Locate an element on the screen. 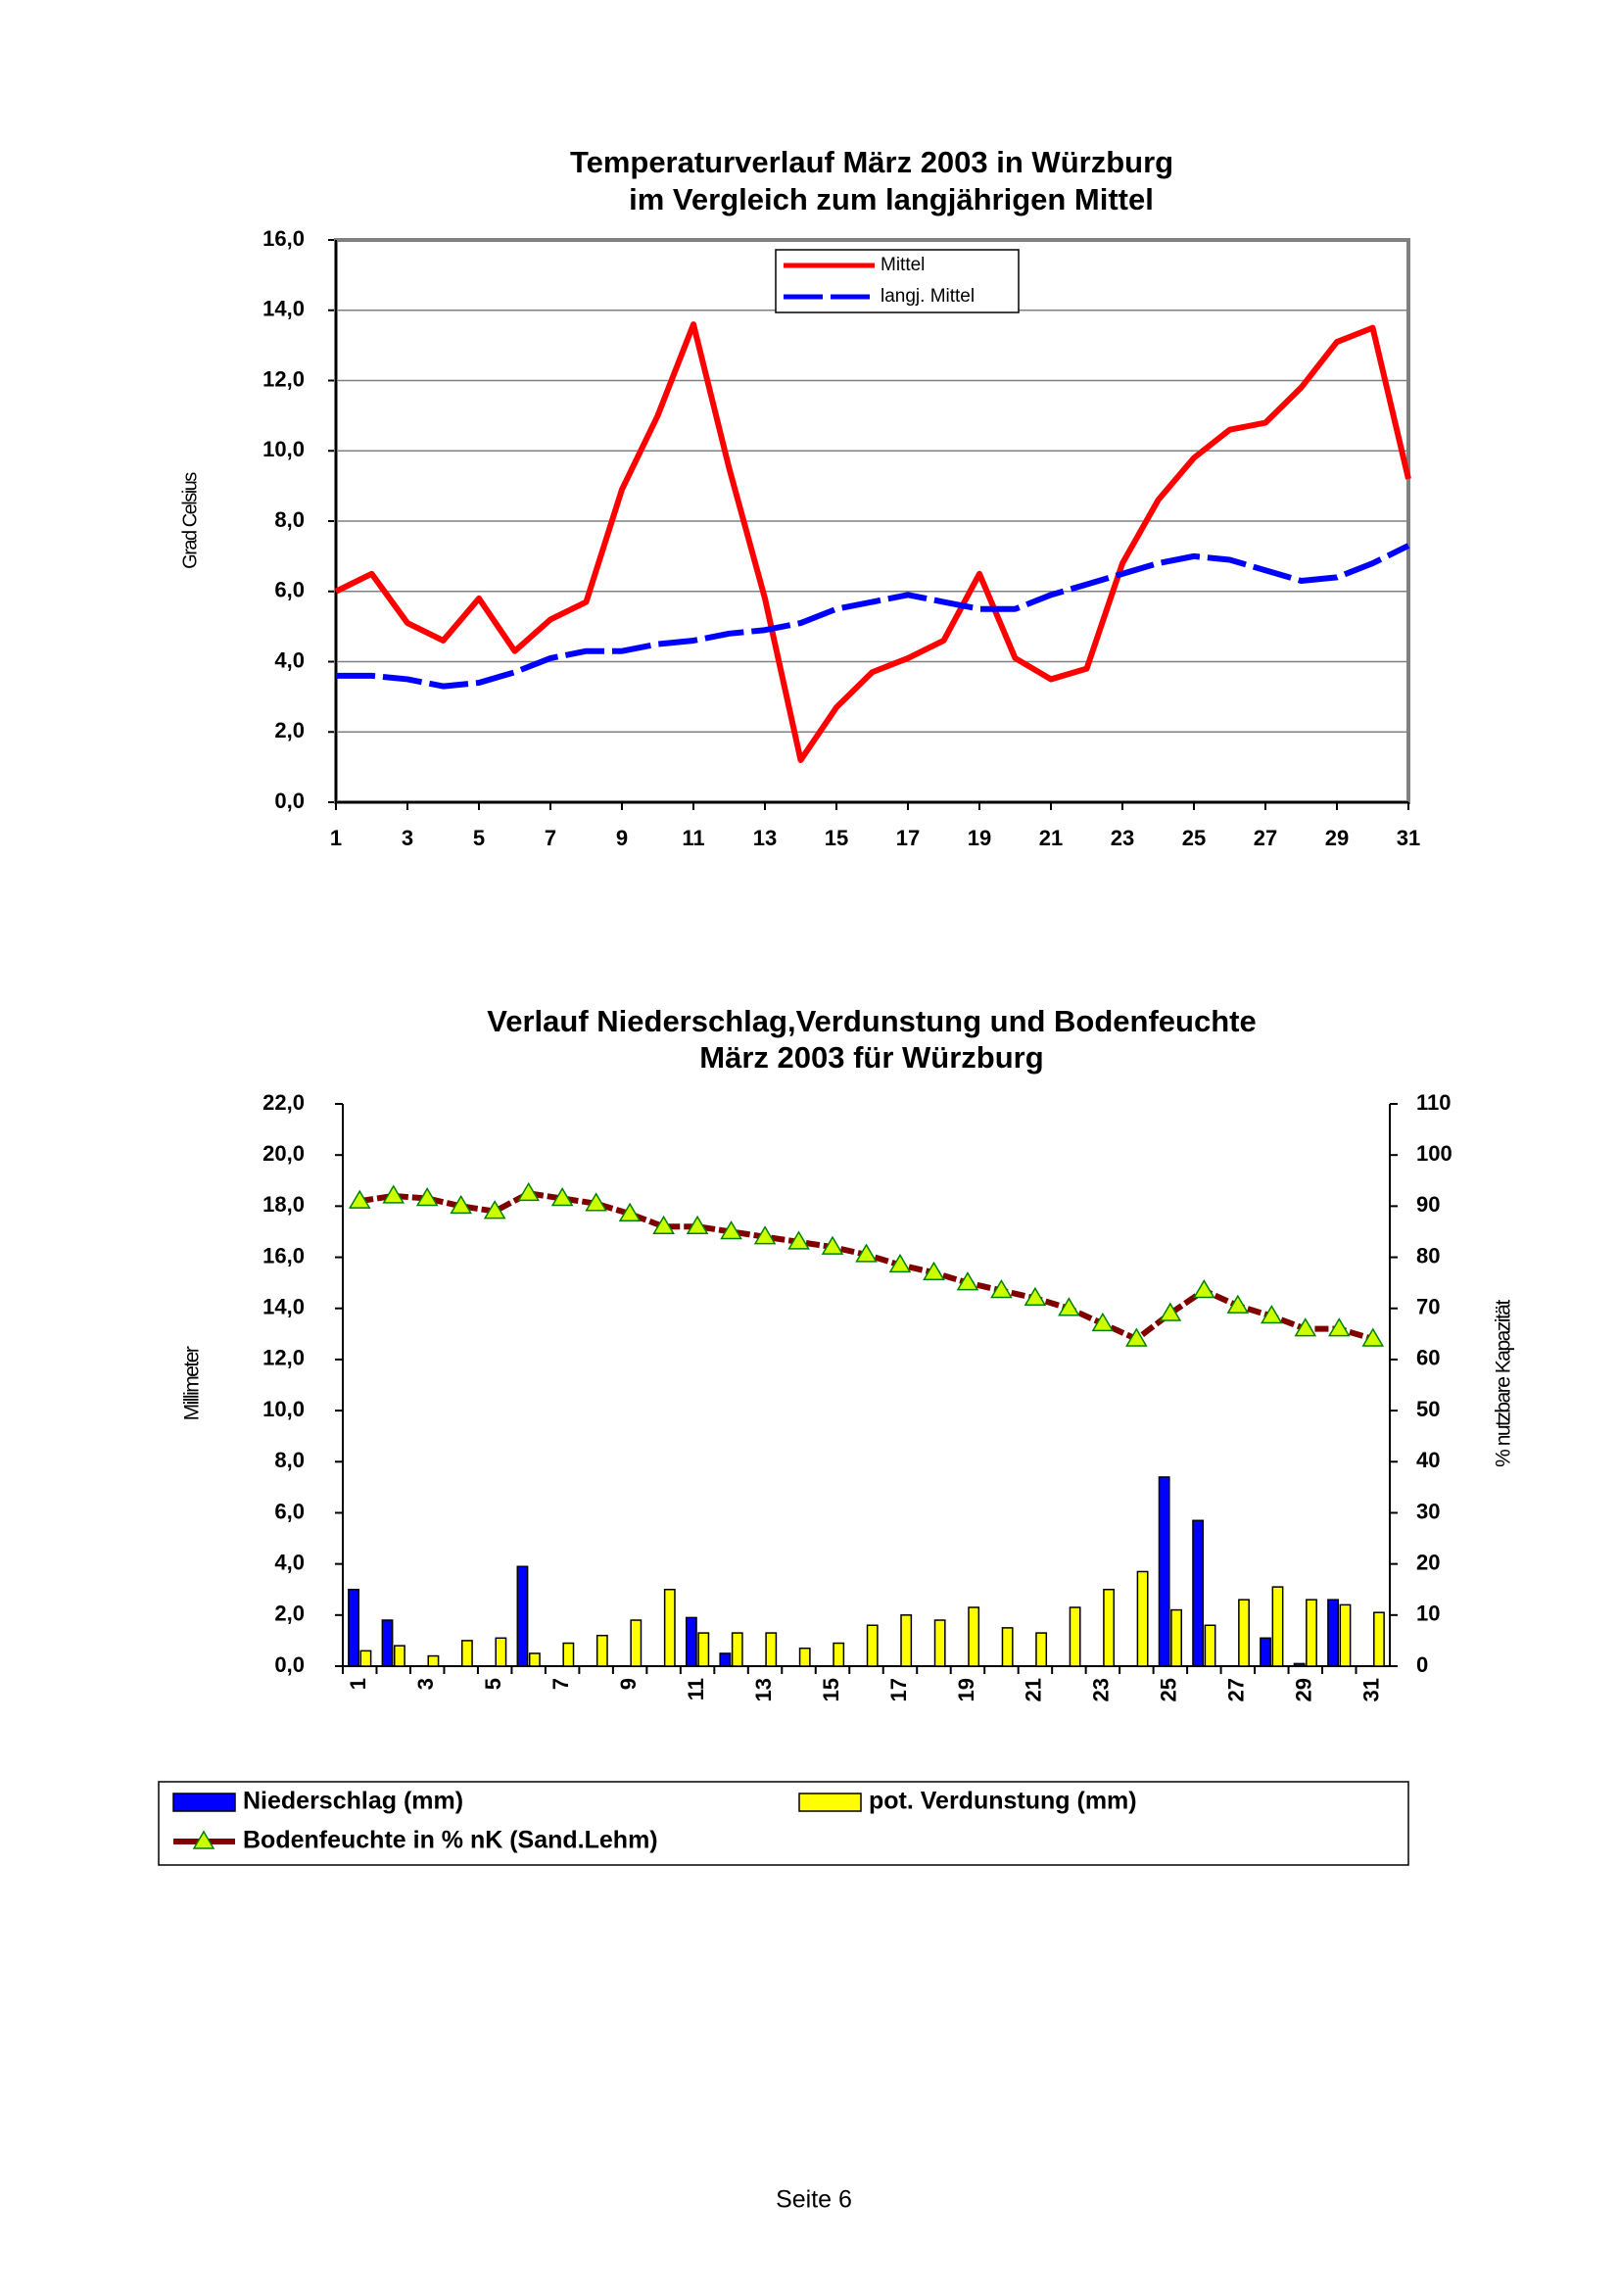  legend-swatch is located at coordinates (204, 1802).